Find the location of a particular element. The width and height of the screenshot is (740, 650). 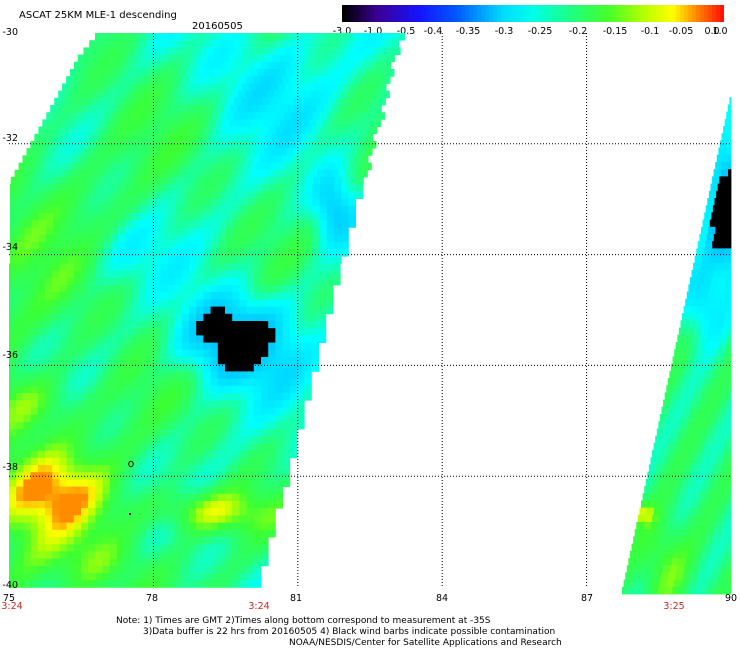

lon-label-78: 78 is located at coordinates (152, 598).